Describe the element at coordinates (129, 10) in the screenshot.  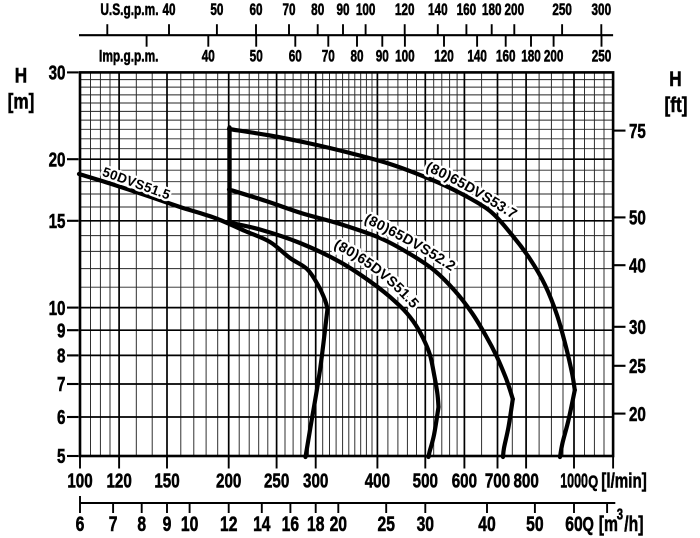
I see `svg-text: U.S.g.p.m.` at that location.